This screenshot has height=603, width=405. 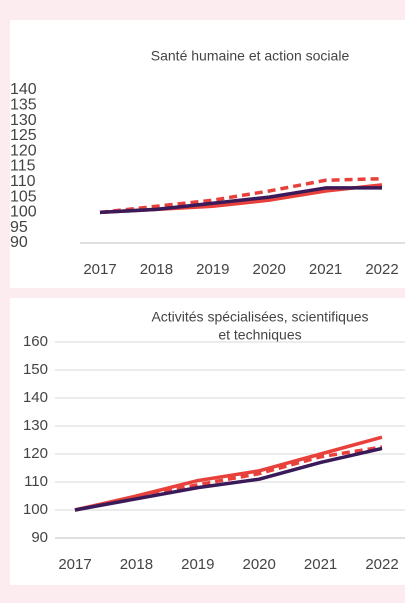 What do you see at coordinates (23, 105) in the screenshot?
I see `y-tick-label: 135` at bounding box center [23, 105].